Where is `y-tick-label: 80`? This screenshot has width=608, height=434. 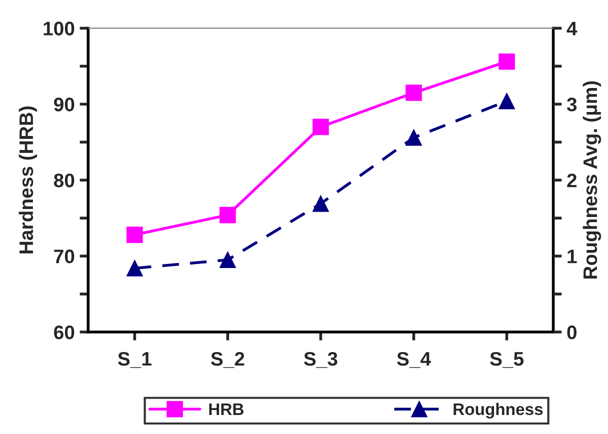
y-tick-label: 80 is located at coordinates (64, 181).